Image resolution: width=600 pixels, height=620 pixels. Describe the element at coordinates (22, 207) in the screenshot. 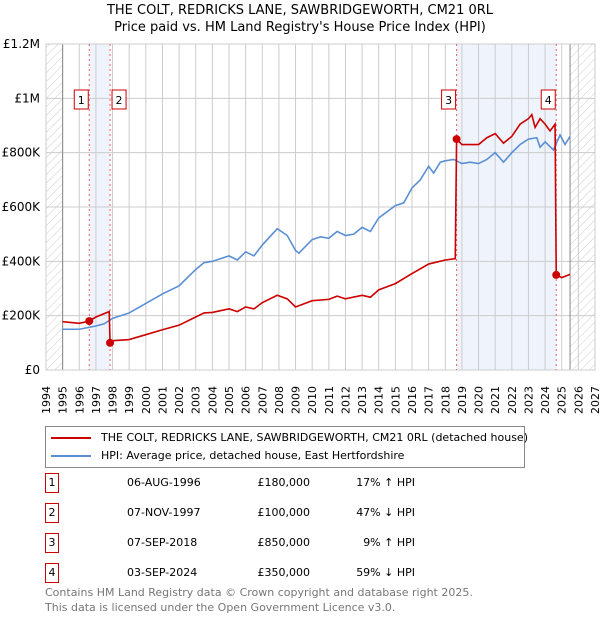

I see `y-tick-label: £600K` at that location.